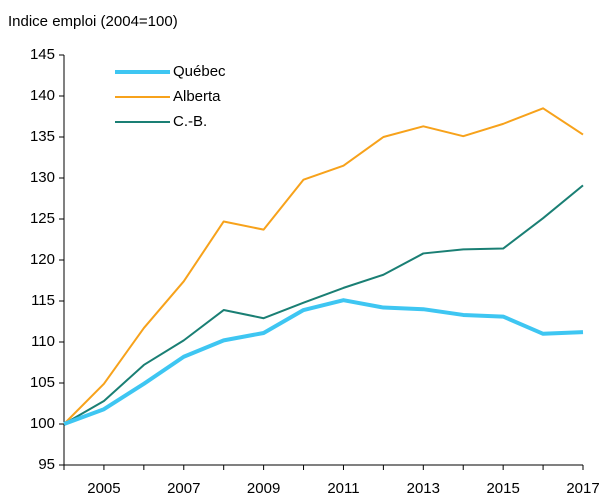 This screenshot has width=614, height=497. I want to click on y-tick-label: 120, so click(42, 259).